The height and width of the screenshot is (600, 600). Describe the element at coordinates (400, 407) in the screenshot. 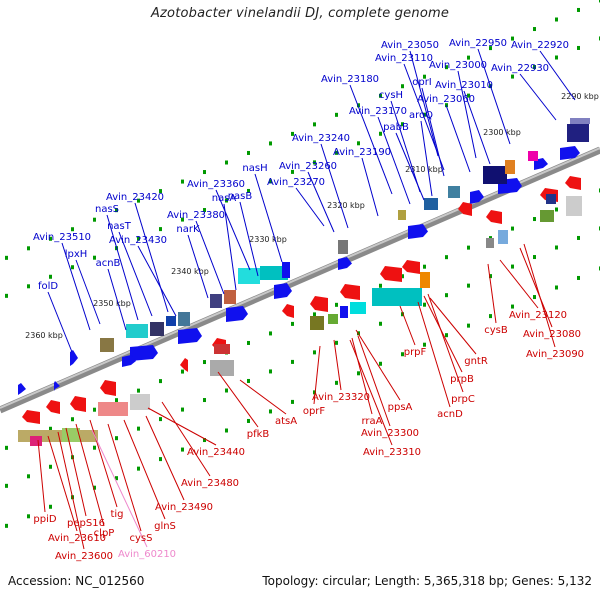

I see `reverse-gene-label: ppsA` at that location.